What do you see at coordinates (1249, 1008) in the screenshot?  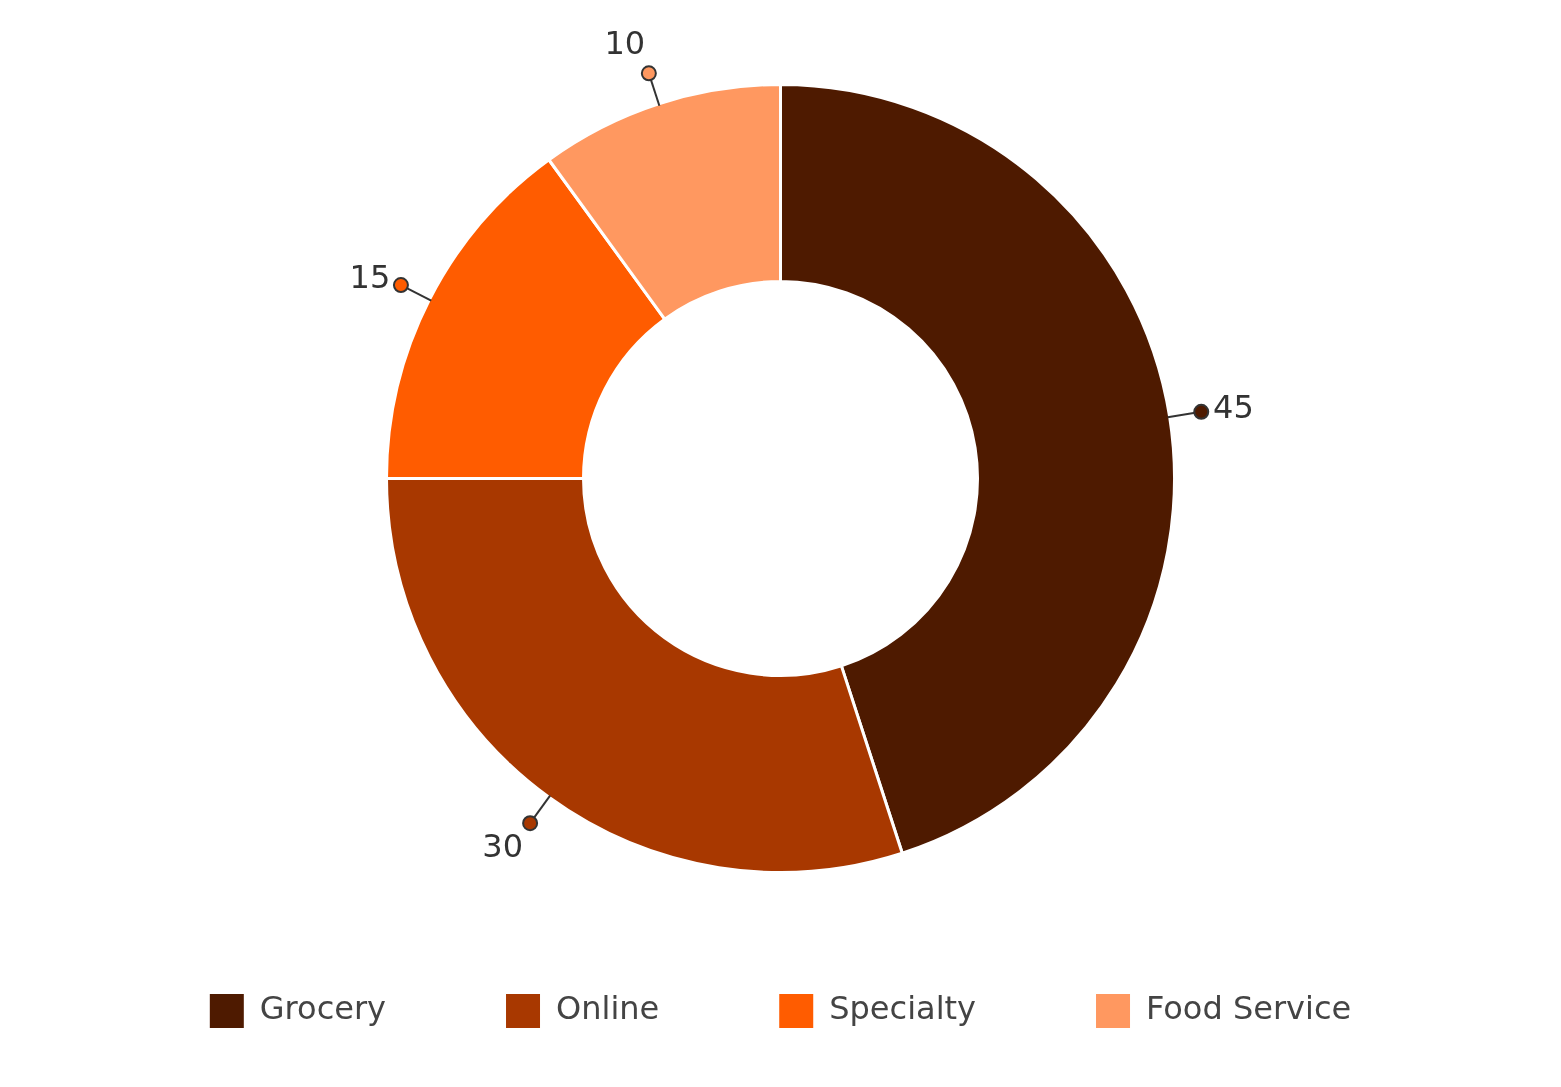 I see `legend-label: Food Service` at bounding box center [1249, 1008].